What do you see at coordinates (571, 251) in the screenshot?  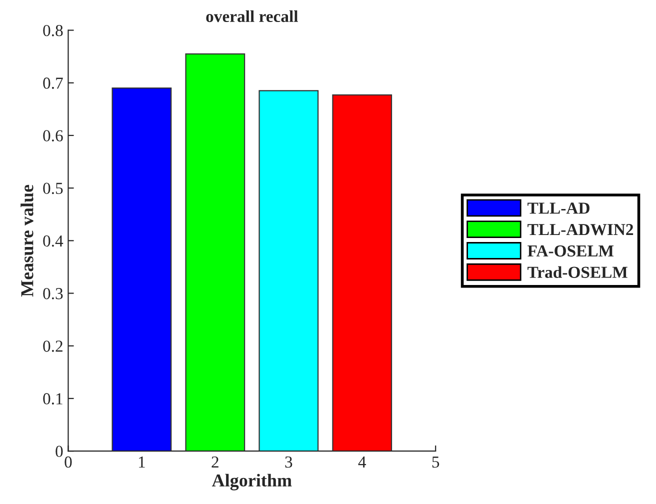 I see `legend-label: FA-OSELM` at bounding box center [571, 251].